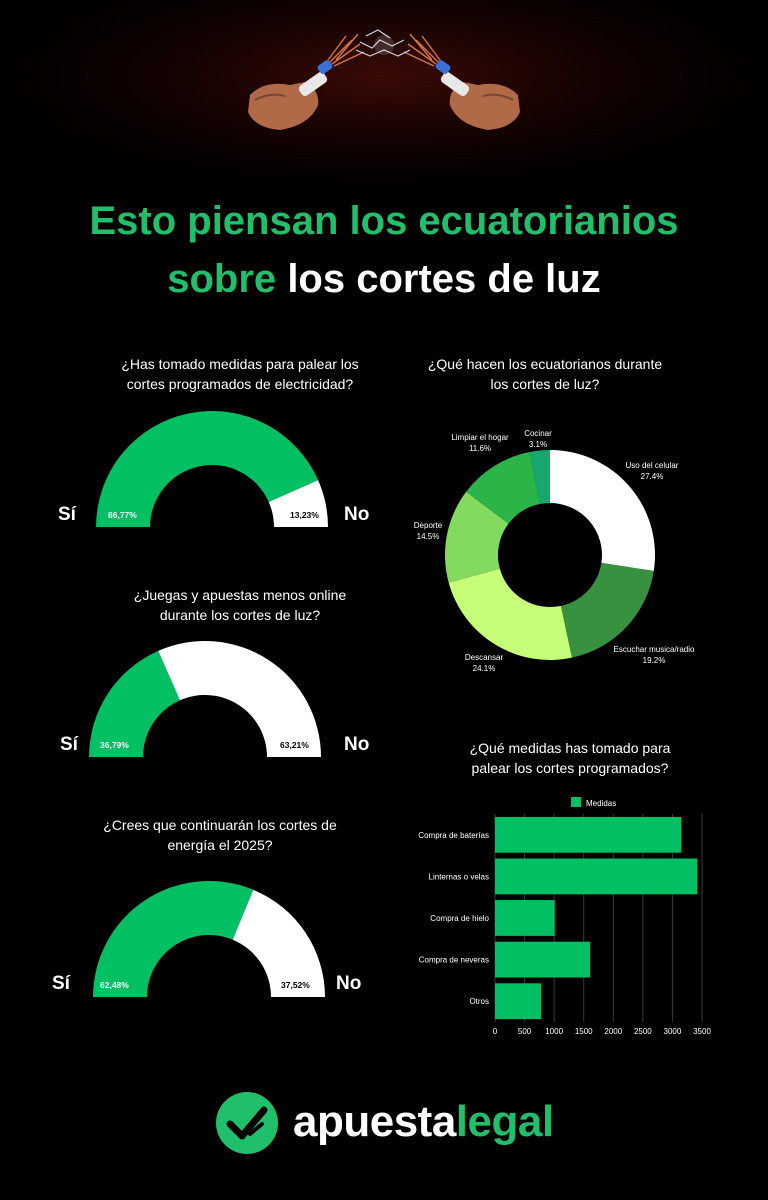 Image resolution: width=768 pixels, height=1200 pixels. Describe the element at coordinates (69, 744) in the screenshot. I see `gauge2-yes-label: Sí` at that location.